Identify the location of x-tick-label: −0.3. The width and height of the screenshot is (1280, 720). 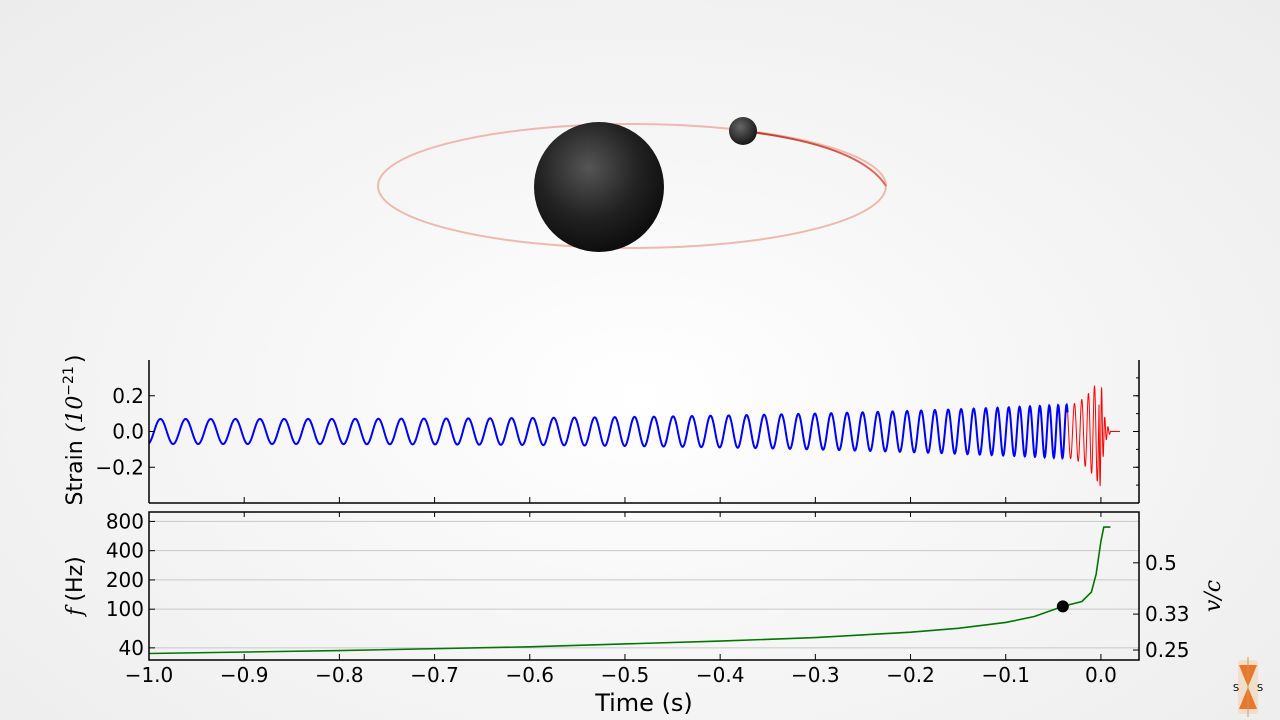
(815, 675).